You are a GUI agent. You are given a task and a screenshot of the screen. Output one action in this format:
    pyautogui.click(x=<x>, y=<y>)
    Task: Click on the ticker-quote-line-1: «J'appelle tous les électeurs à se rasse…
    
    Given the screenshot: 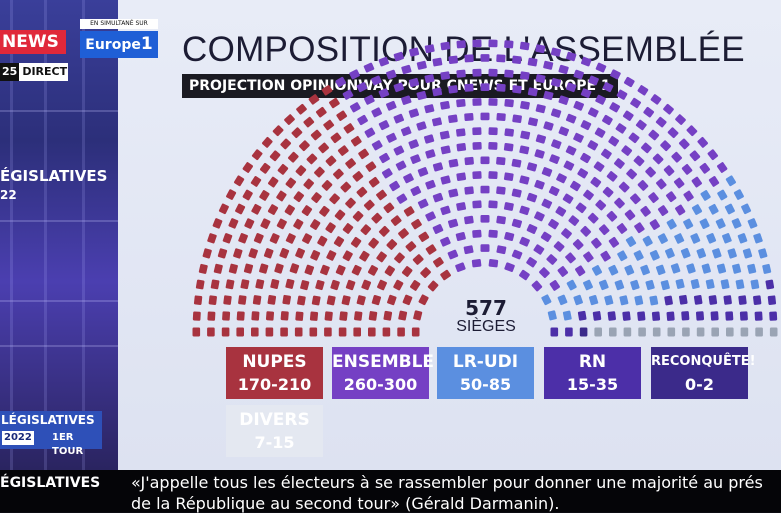 What is the action you would take?
    pyautogui.click(x=447, y=482)
    